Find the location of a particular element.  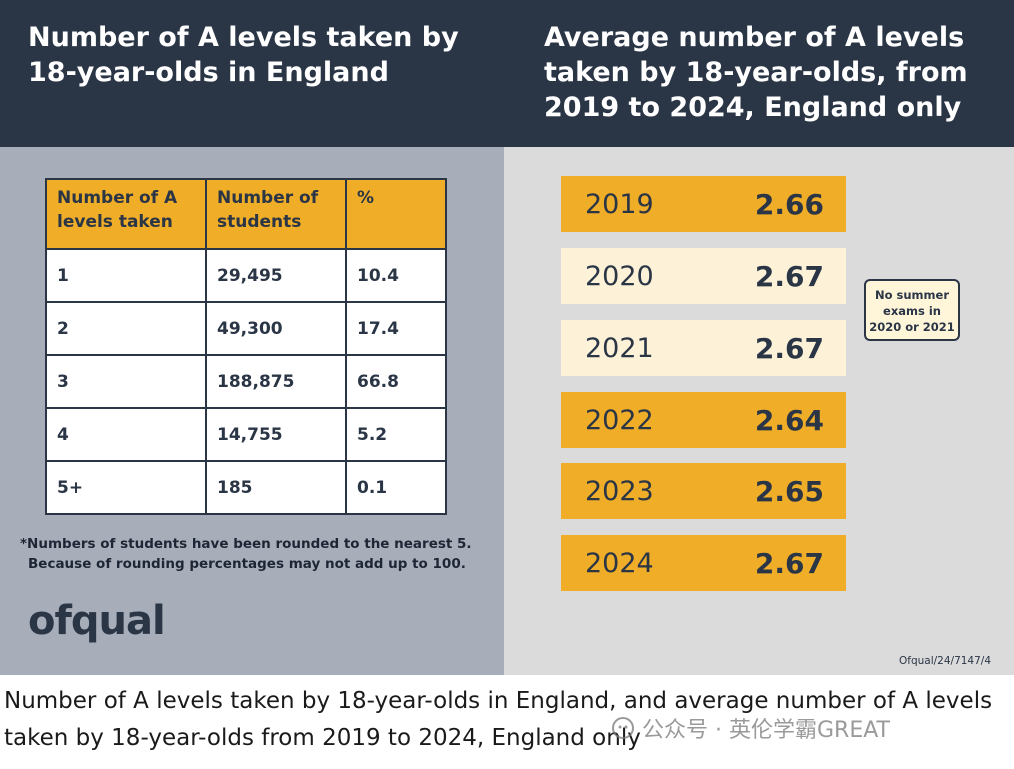

table-row: 4 14,755 5.2 is located at coordinates (246, 434).